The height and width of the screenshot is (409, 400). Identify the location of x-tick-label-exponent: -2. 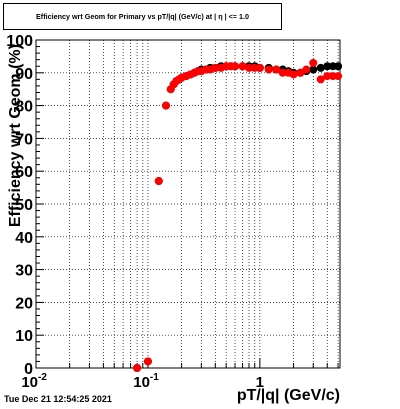
(42, 377).